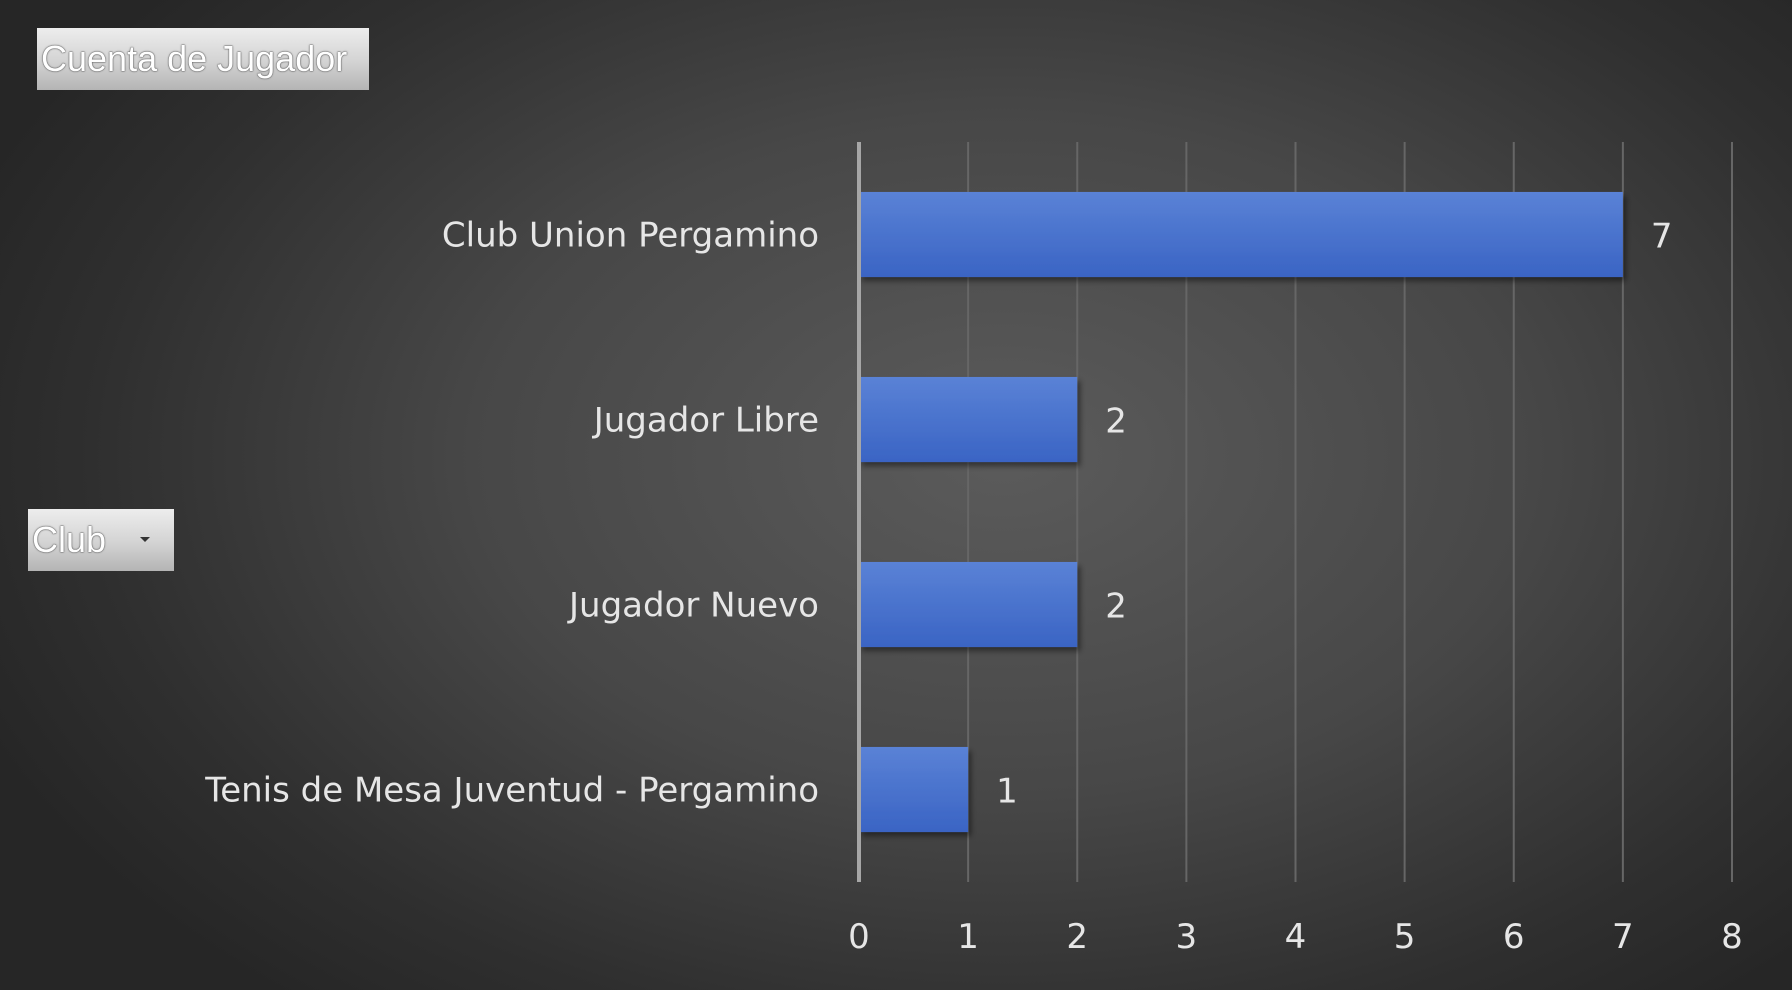  What do you see at coordinates (145, 539) in the screenshot?
I see `chevron-down-icon` at bounding box center [145, 539].